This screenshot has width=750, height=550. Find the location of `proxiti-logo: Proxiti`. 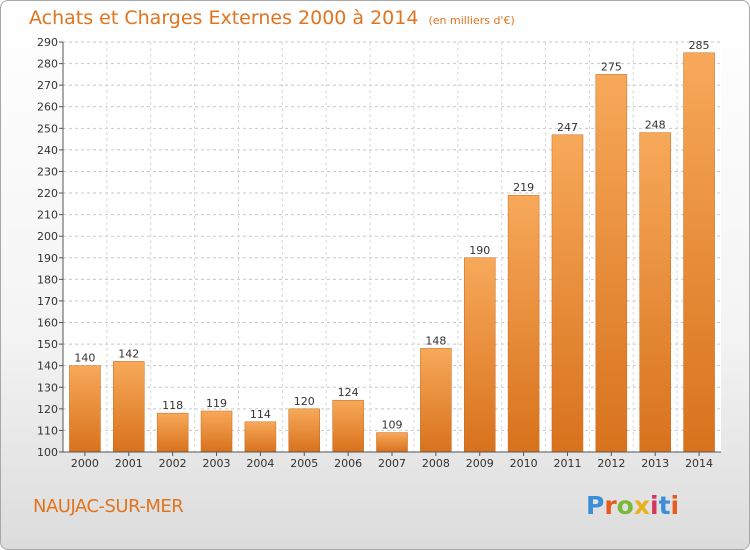

proxiti-logo: Proxiti is located at coordinates (632, 505).